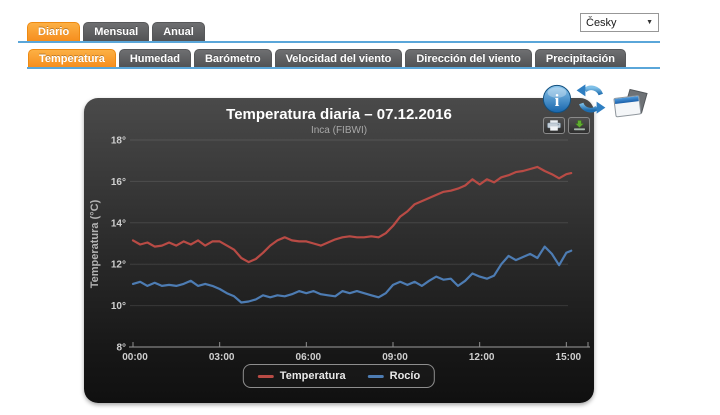 This screenshot has height=415, width=720. I want to click on language-select: Česky ▼, so click(619, 22).